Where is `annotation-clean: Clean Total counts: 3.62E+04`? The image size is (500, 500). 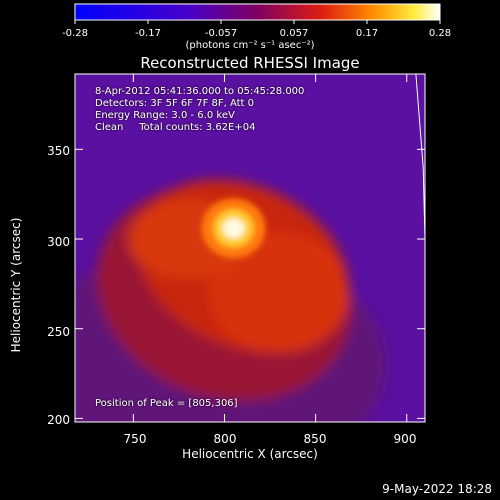
annotation-clean: Clean Total counts: 3.62E+04 is located at coordinates (175, 127).